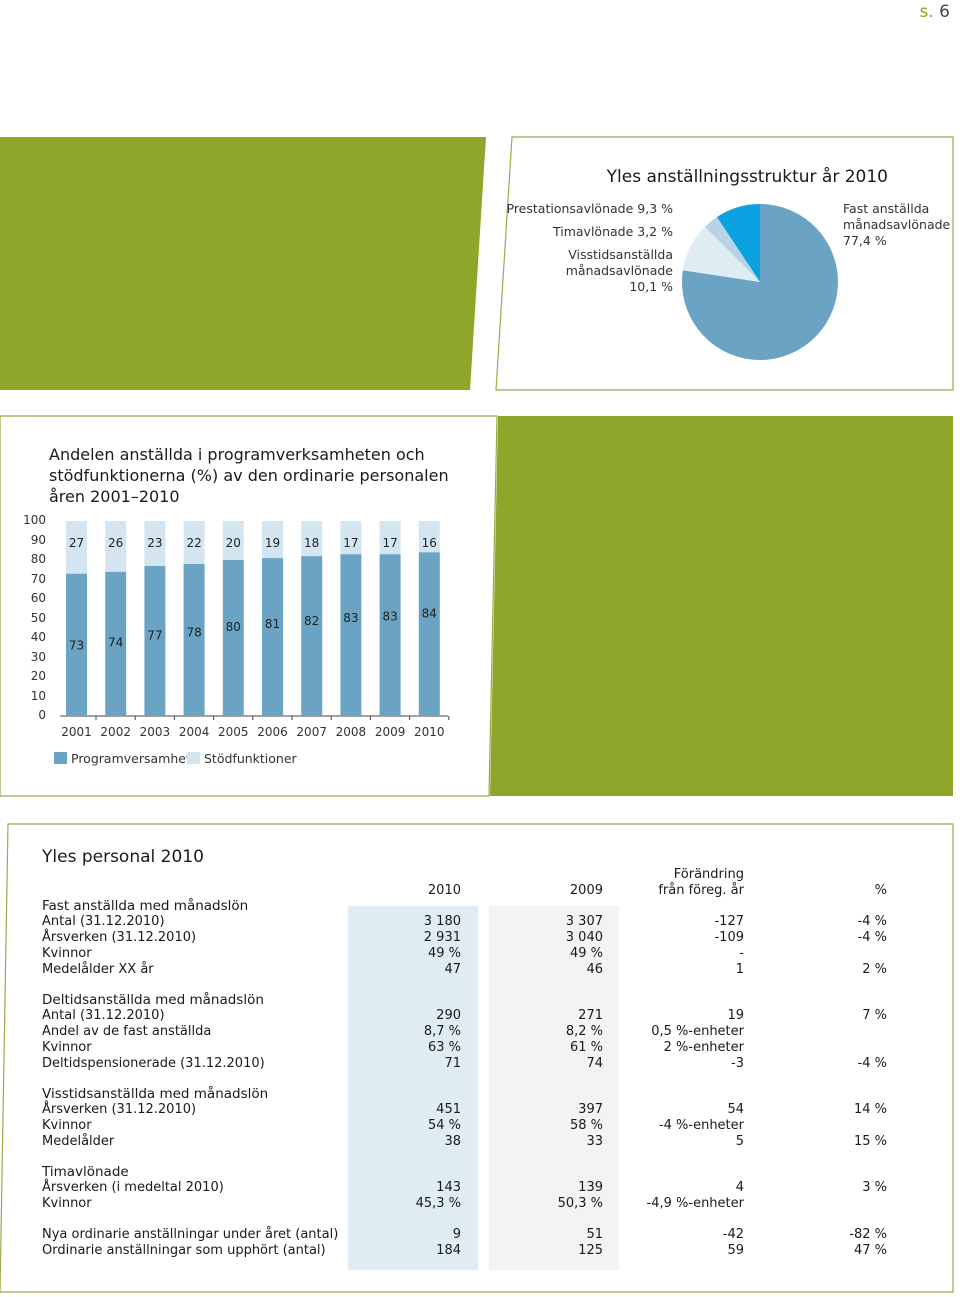 This screenshot has width=960, height=1297. I want to click on cell-pct: 47 %, so click(870, 1250).